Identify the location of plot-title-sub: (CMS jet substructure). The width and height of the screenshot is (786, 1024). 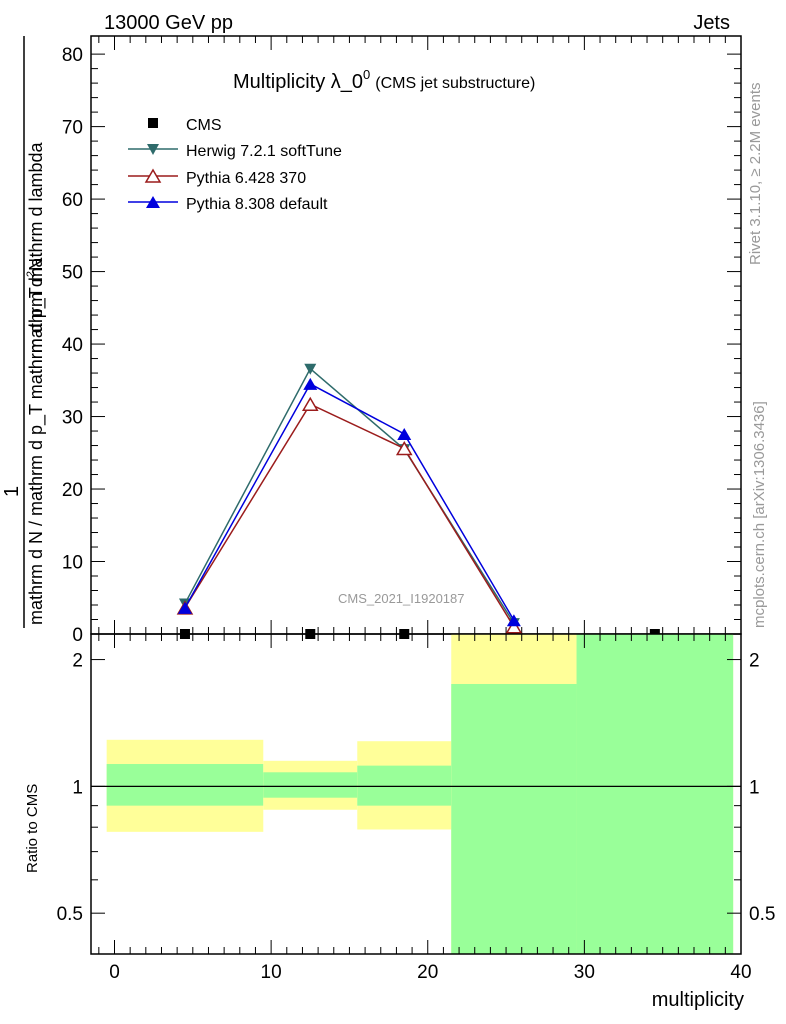
(455, 83).